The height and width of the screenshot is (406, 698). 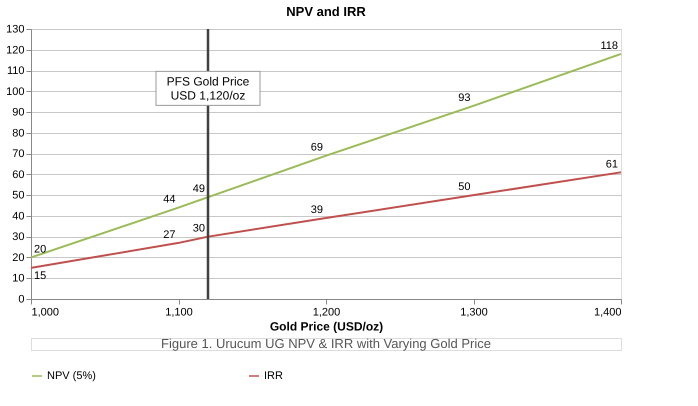 What do you see at coordinates (326, 343) in the screenshot?
I see `caption: Figure 1. Urucum UG NPV & IRR with Varying Gold Price` at bounding box center [326, 343].